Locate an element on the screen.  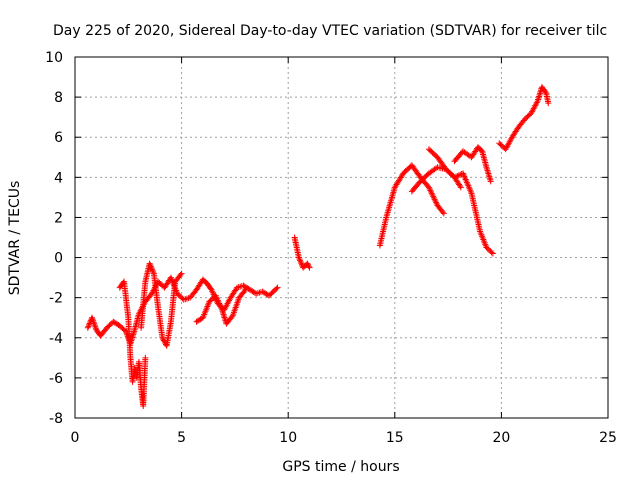
x-axis-label: GPS time / hours is located at coordinates (340, 467).